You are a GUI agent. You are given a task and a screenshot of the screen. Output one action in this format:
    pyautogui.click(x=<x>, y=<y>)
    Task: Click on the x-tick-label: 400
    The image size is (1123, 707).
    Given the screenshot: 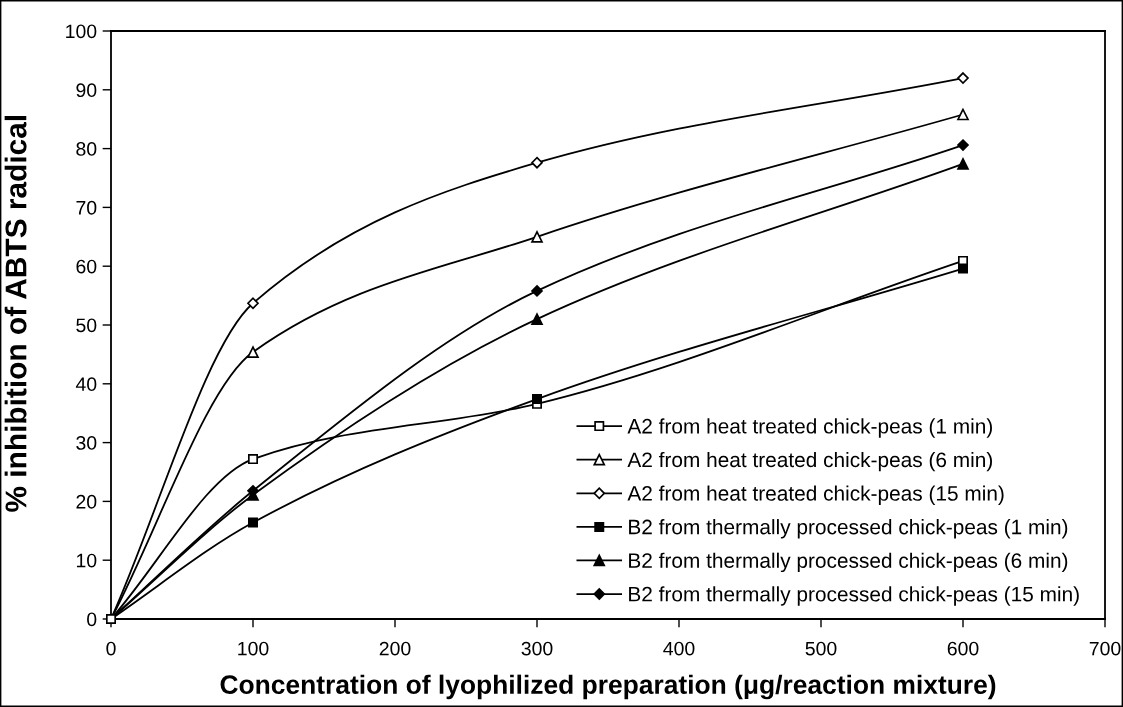 What is the action you would take?
    pyautogui.click(x=679, y=648)
    